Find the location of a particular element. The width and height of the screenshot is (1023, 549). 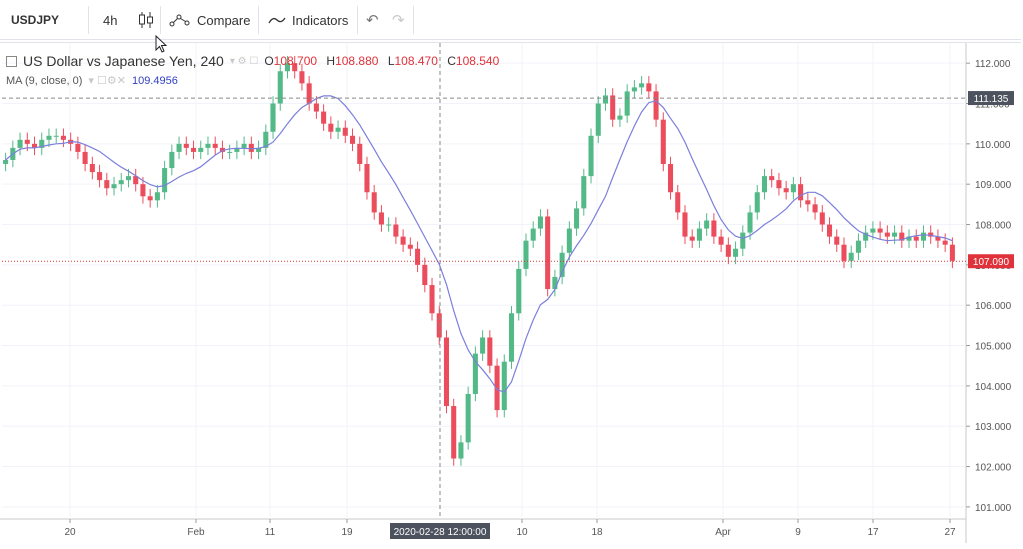

redo-button: ↷ is located at coordinates (398, 20).